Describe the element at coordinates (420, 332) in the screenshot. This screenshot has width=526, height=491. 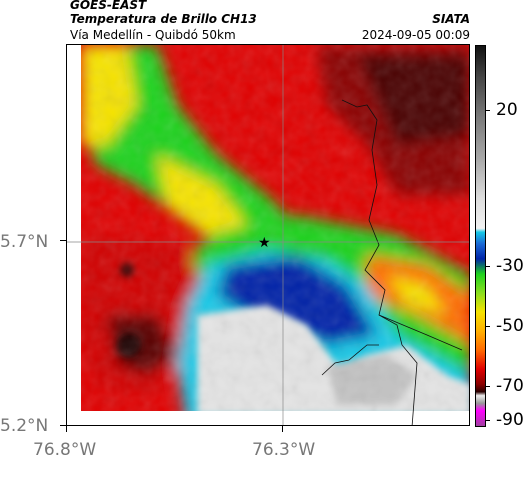
I see `border-line-east` at that location.